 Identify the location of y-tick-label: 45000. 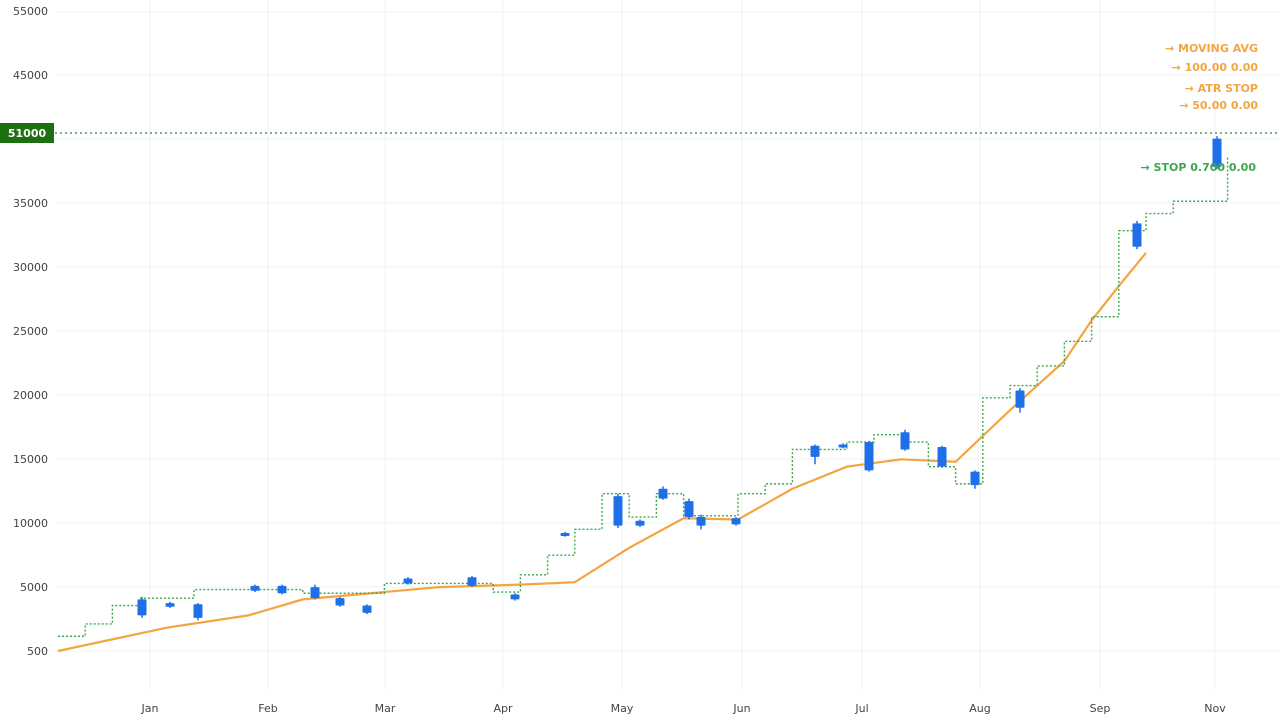
(30, 75).